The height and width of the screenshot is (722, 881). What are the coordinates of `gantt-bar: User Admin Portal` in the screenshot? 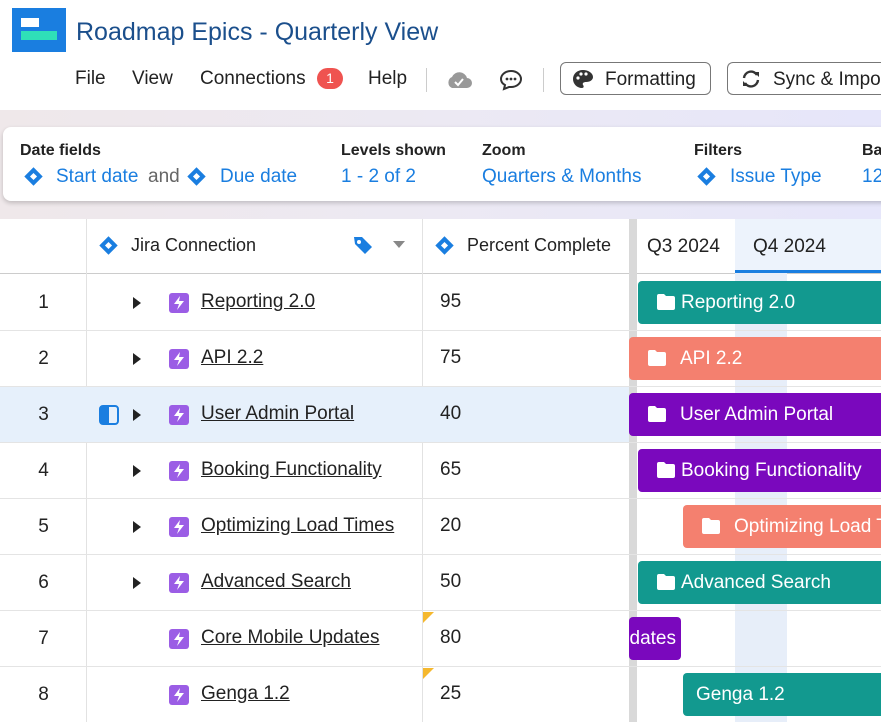 It's located at (755, 414).